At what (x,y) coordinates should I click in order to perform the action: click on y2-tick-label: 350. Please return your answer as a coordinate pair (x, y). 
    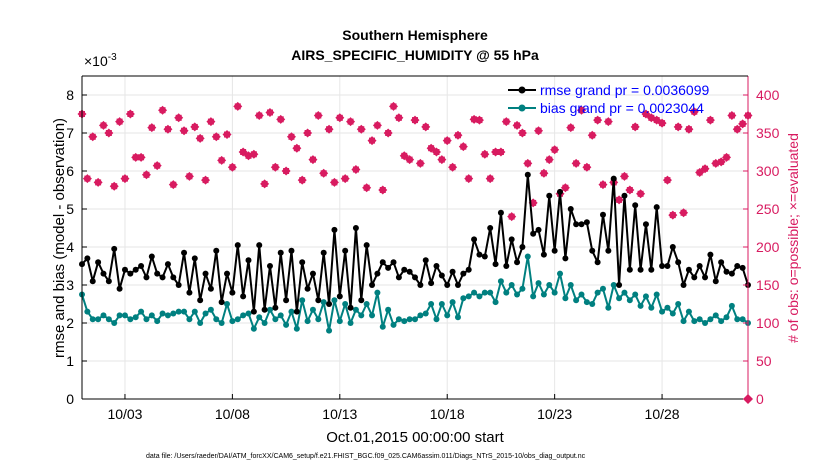
    Looking at the image, I should click on (768, 133).